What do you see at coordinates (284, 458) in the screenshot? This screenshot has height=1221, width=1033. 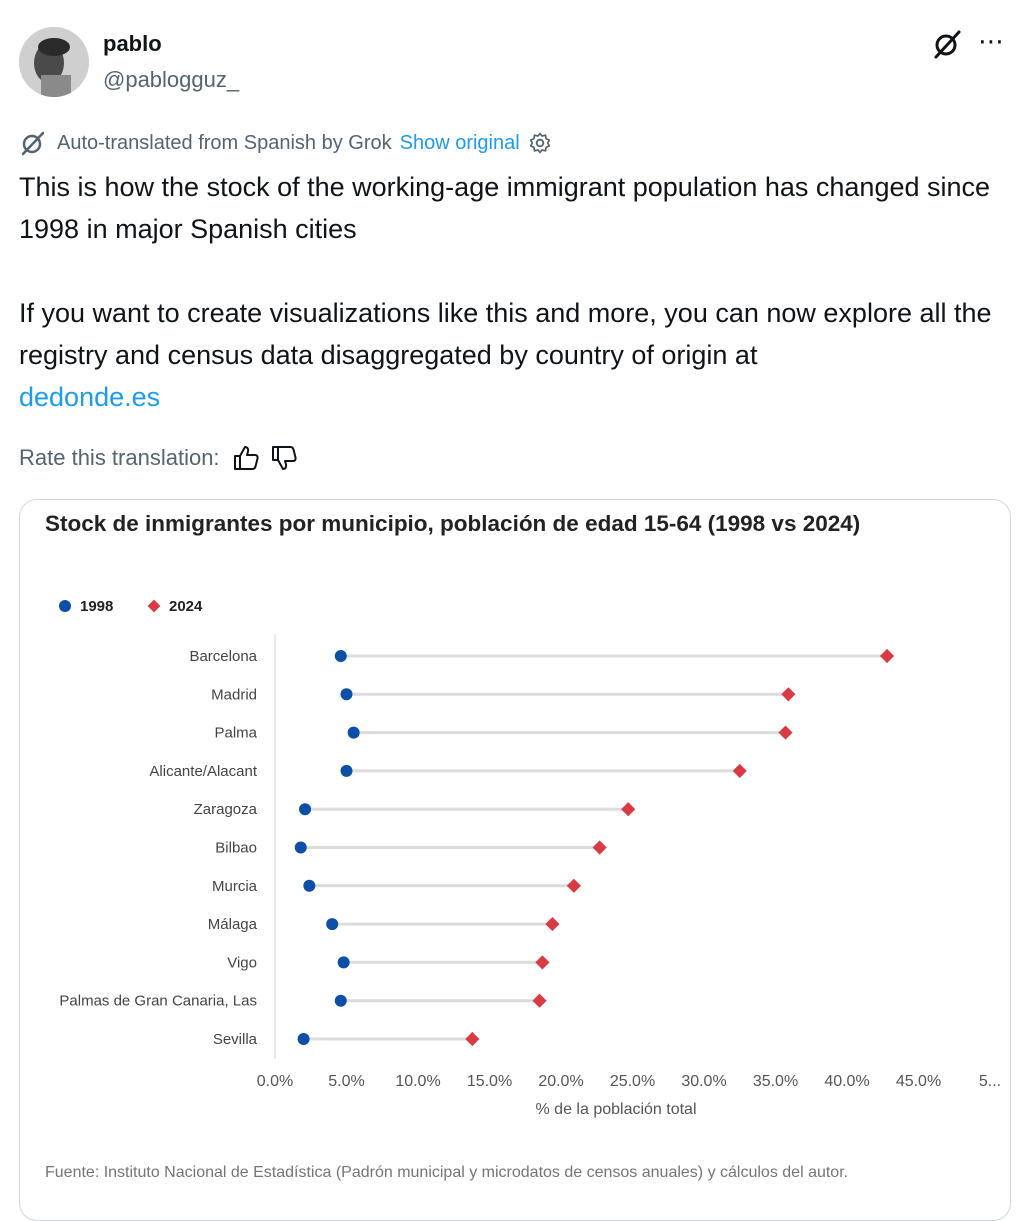 I see `thumbs-down-icon` at bounding box center [284, 458].